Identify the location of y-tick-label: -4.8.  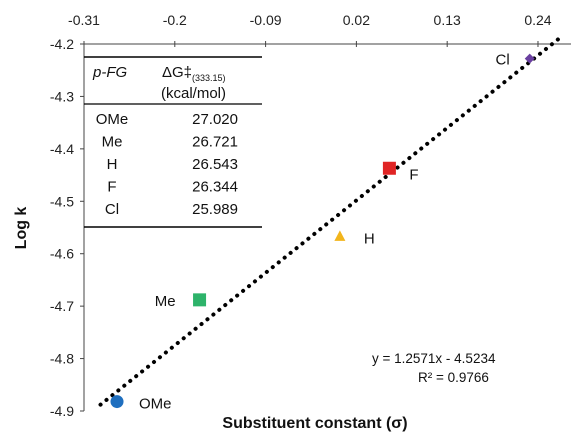
(62, 359).